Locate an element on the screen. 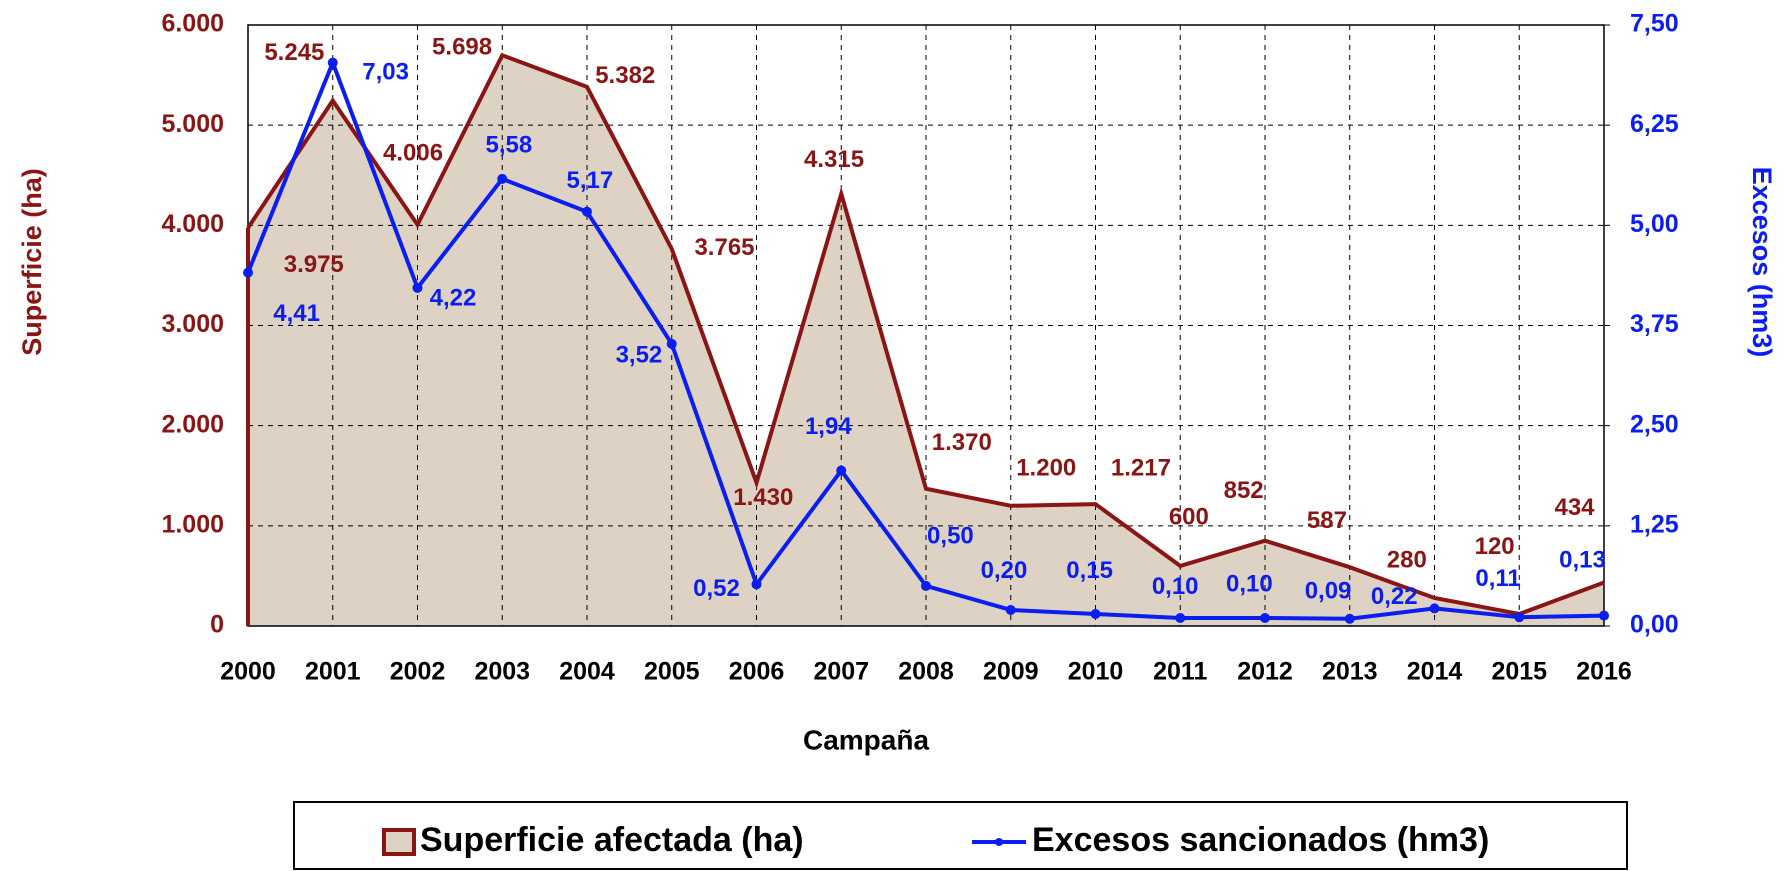  x-tick-label: 2005 is located at coordinates (672, 672).